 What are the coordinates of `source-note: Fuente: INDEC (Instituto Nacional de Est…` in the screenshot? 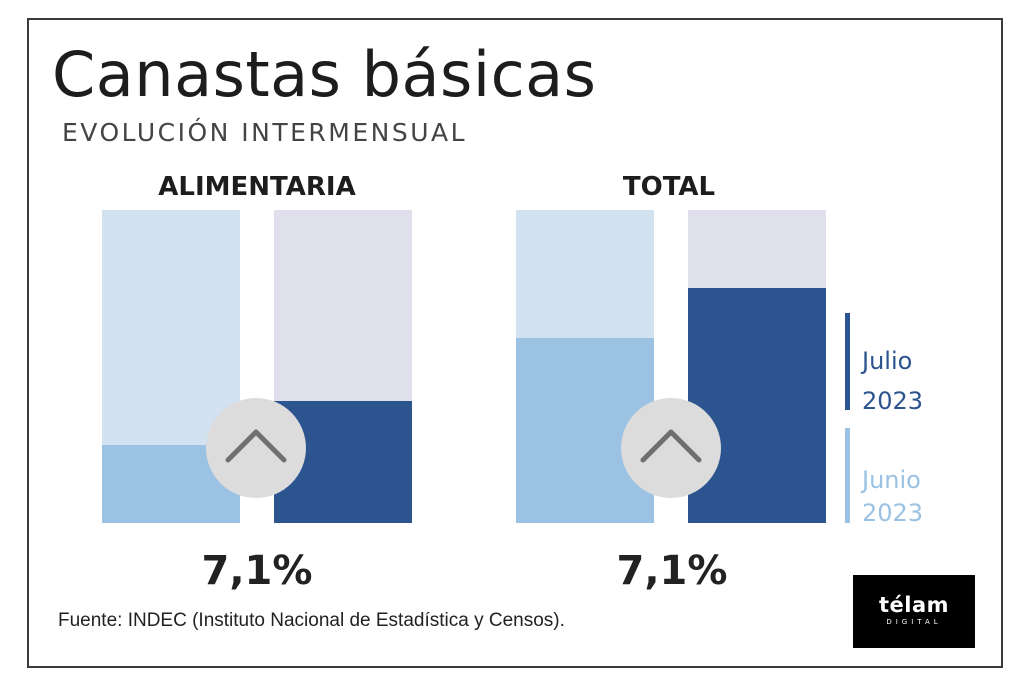 It's located at (311, 620).